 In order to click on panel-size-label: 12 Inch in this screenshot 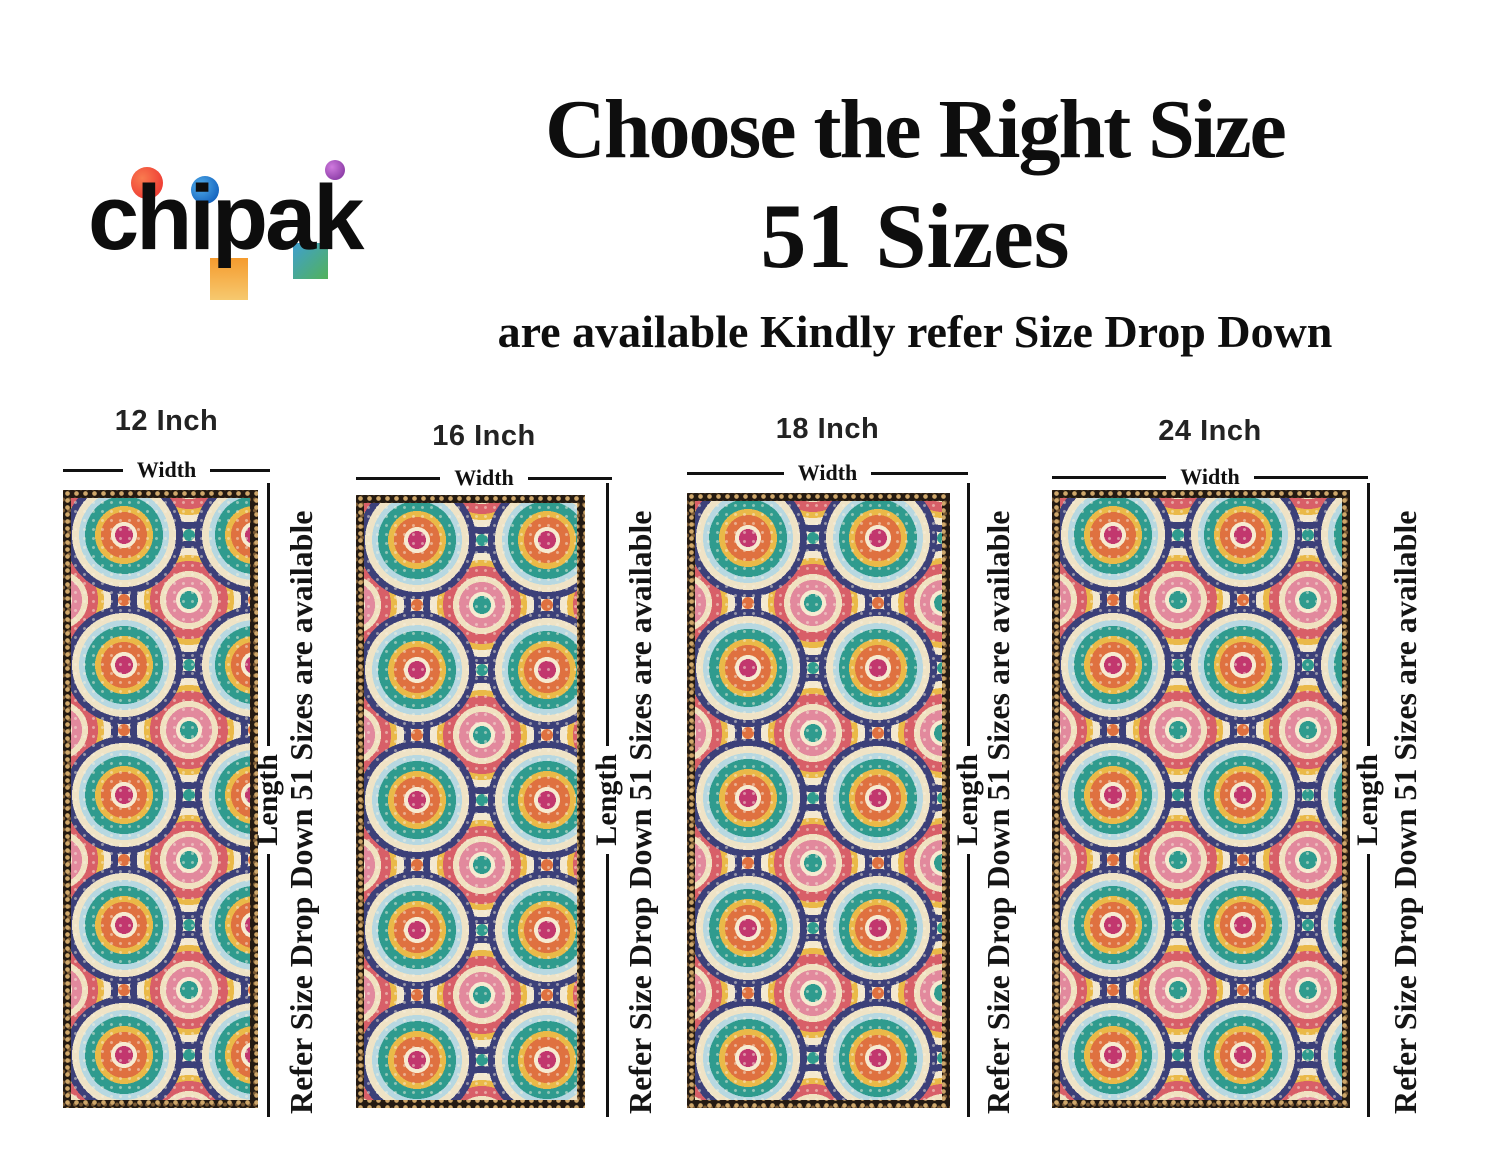, I will do `click(166, 421)`.